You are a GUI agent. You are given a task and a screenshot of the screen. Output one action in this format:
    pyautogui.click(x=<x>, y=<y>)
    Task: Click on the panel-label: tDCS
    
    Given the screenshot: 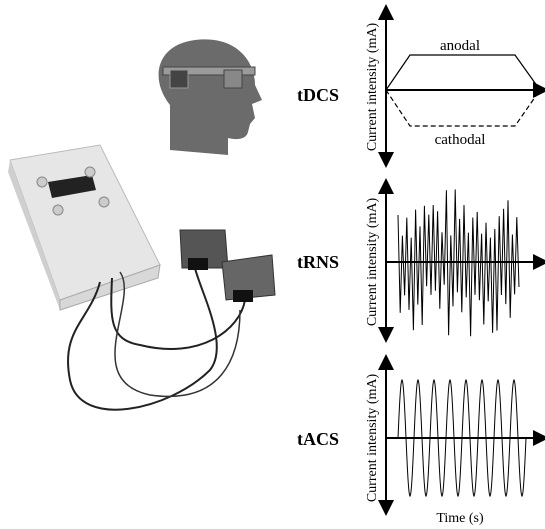 What is the action you would take?
    pyautogui.click(x=318, y=95)
    